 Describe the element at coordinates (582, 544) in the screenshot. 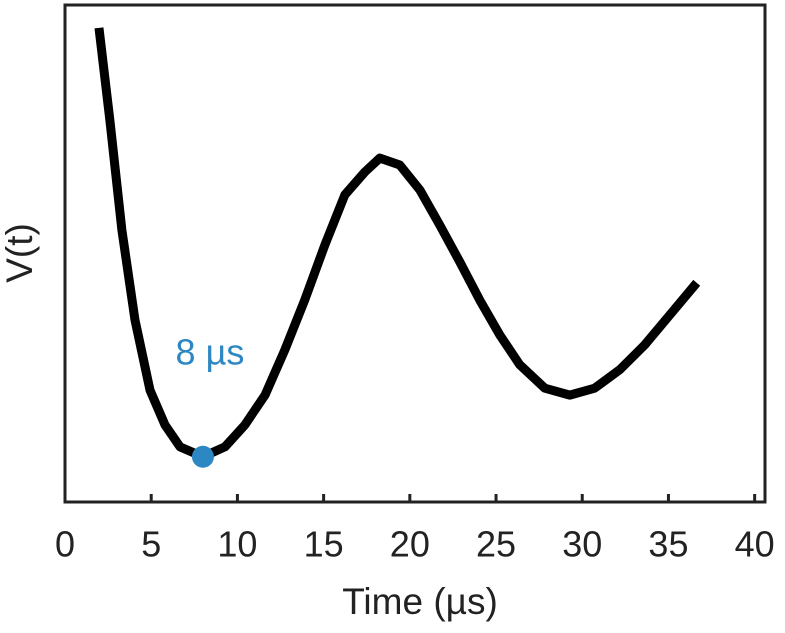

I see `x-tick-label: 30` at that location.